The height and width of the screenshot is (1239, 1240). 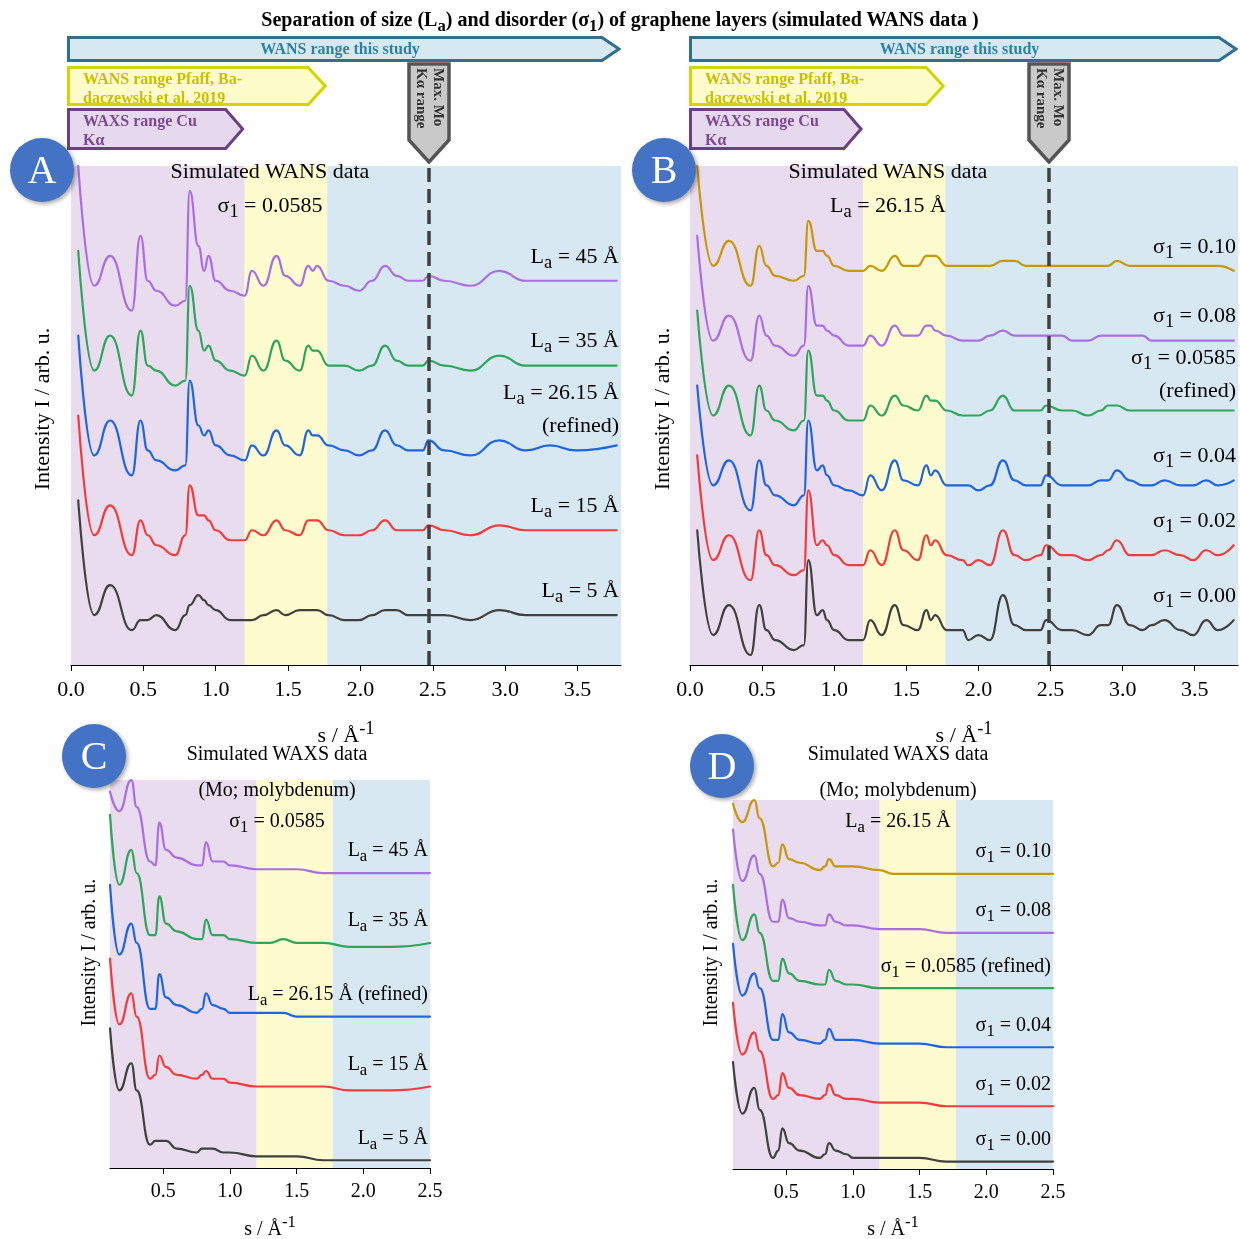 What do you see at coordinates (42, 170) in the screenshot?
I see `text: A` at bounding box center [42, 170].